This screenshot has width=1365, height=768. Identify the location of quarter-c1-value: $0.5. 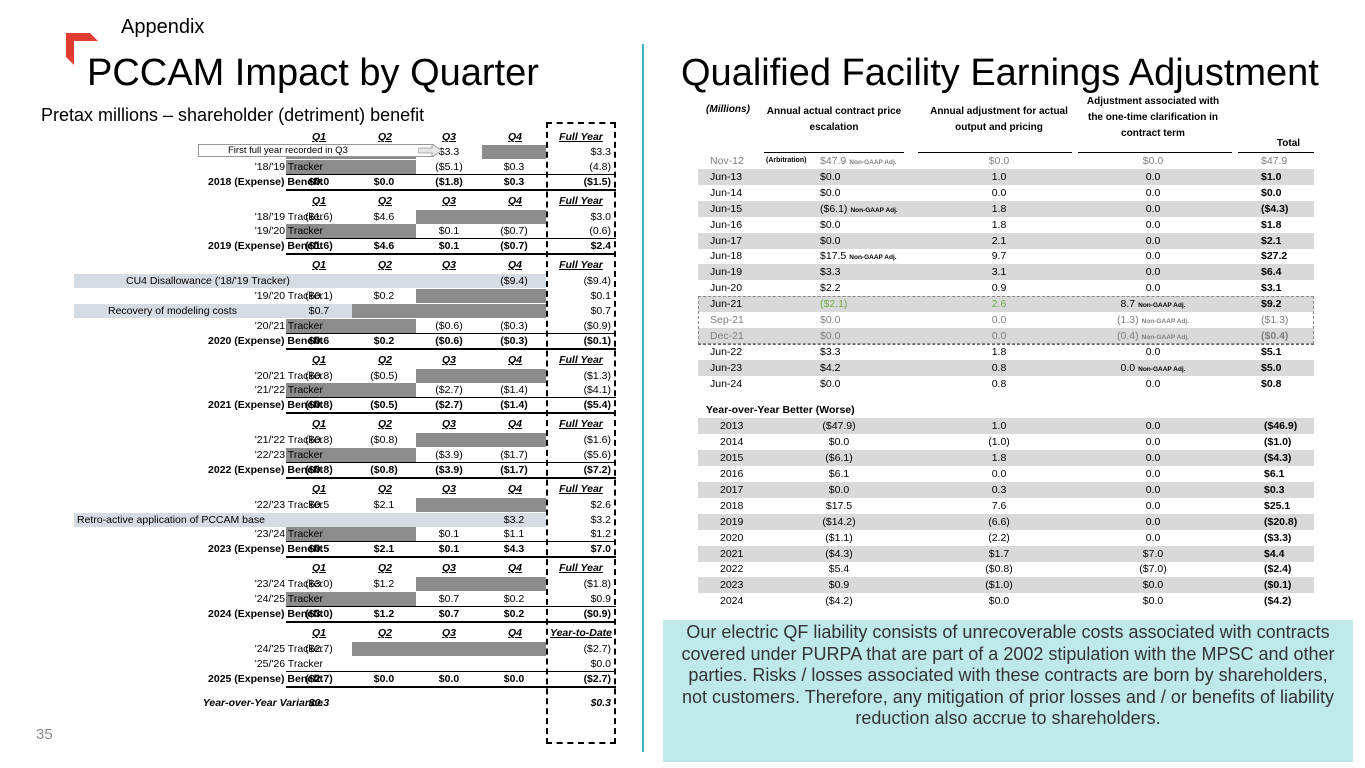
(319, 505).